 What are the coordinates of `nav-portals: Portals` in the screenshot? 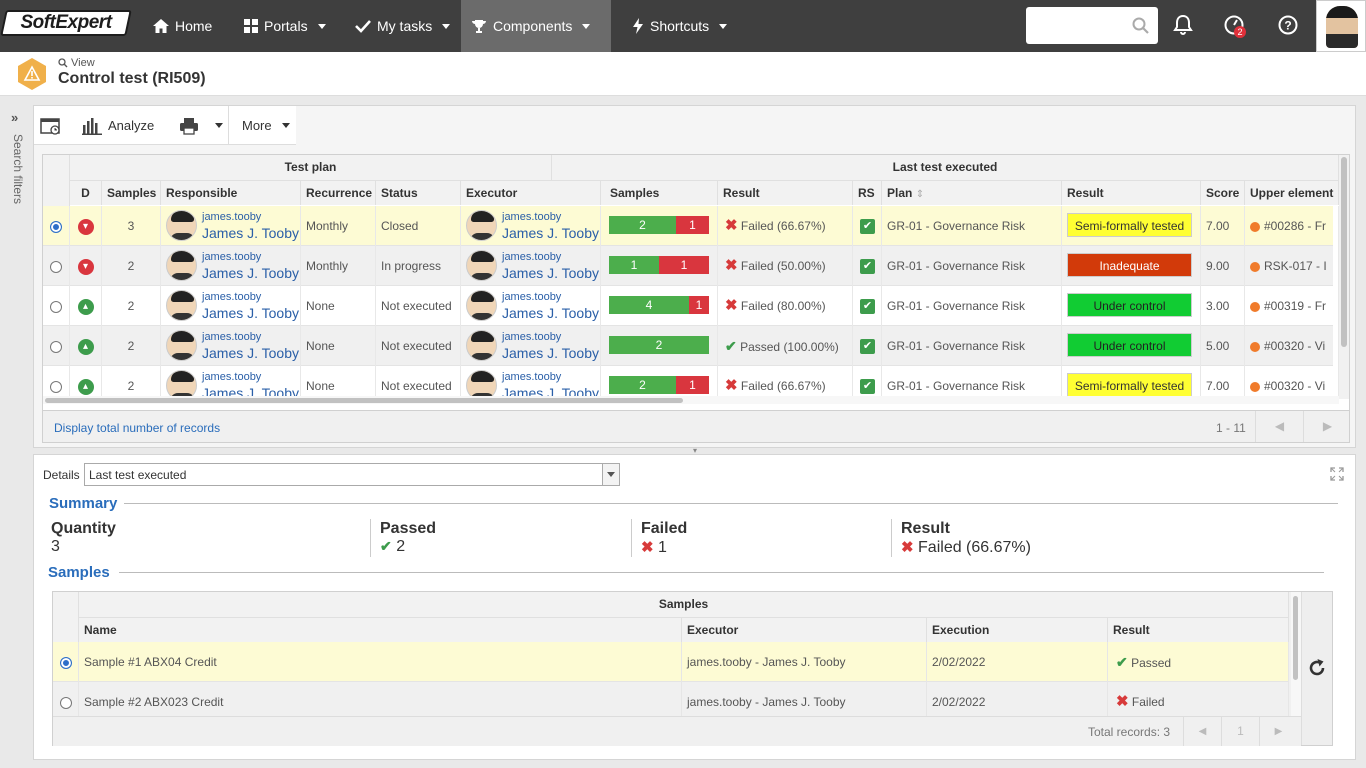 It's located at (285, 26).